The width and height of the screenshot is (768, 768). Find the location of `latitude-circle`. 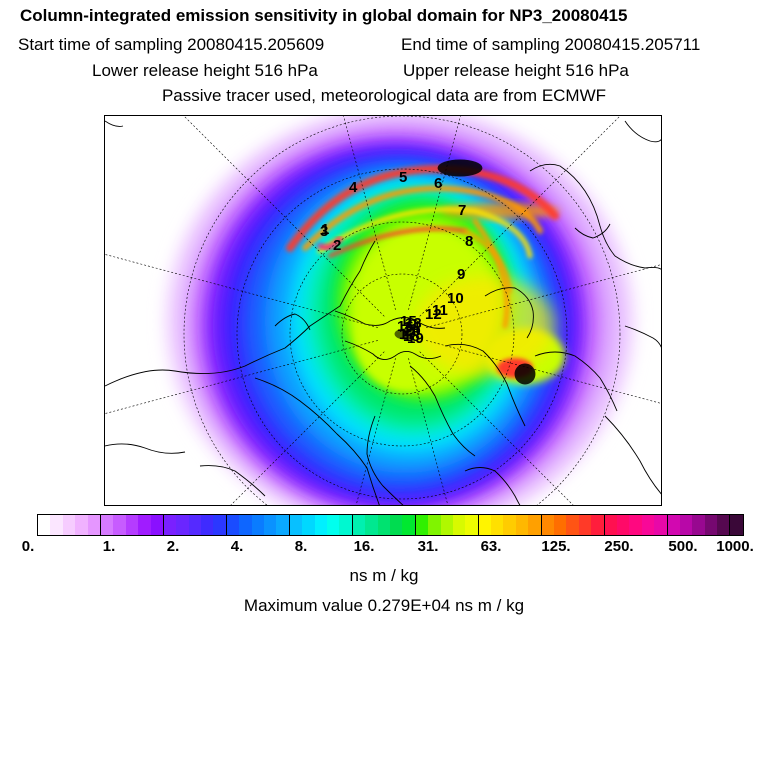

latitude-circle is located at coordinates (402, 334).